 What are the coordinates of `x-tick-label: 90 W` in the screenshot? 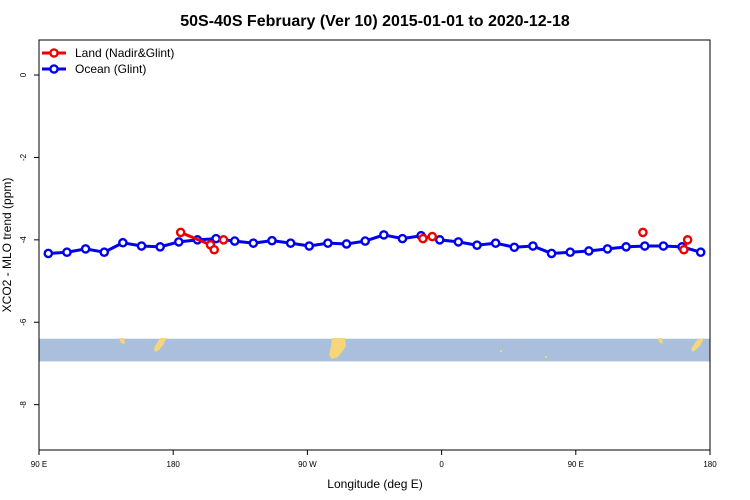 It's located at (307, 464).